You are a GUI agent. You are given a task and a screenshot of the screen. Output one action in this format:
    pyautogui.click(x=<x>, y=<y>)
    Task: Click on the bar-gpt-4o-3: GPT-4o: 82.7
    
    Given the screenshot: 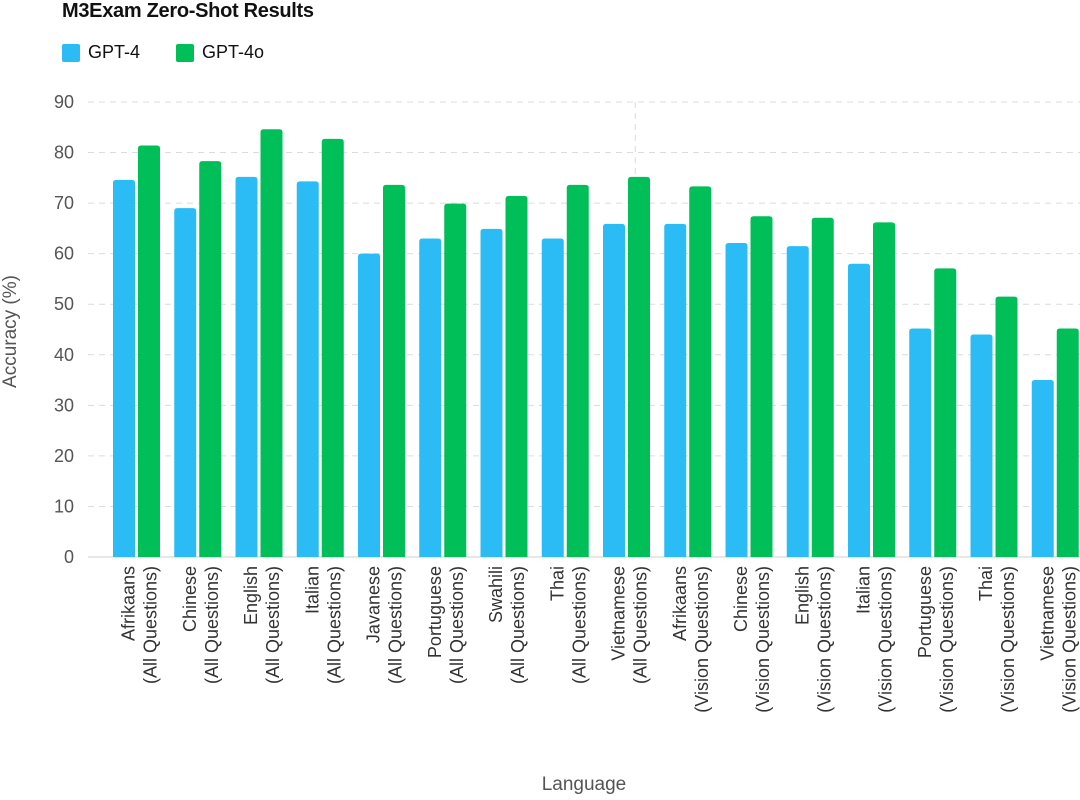 What is the action you would take?
    pyautogui.click(x=332, y=347)
    